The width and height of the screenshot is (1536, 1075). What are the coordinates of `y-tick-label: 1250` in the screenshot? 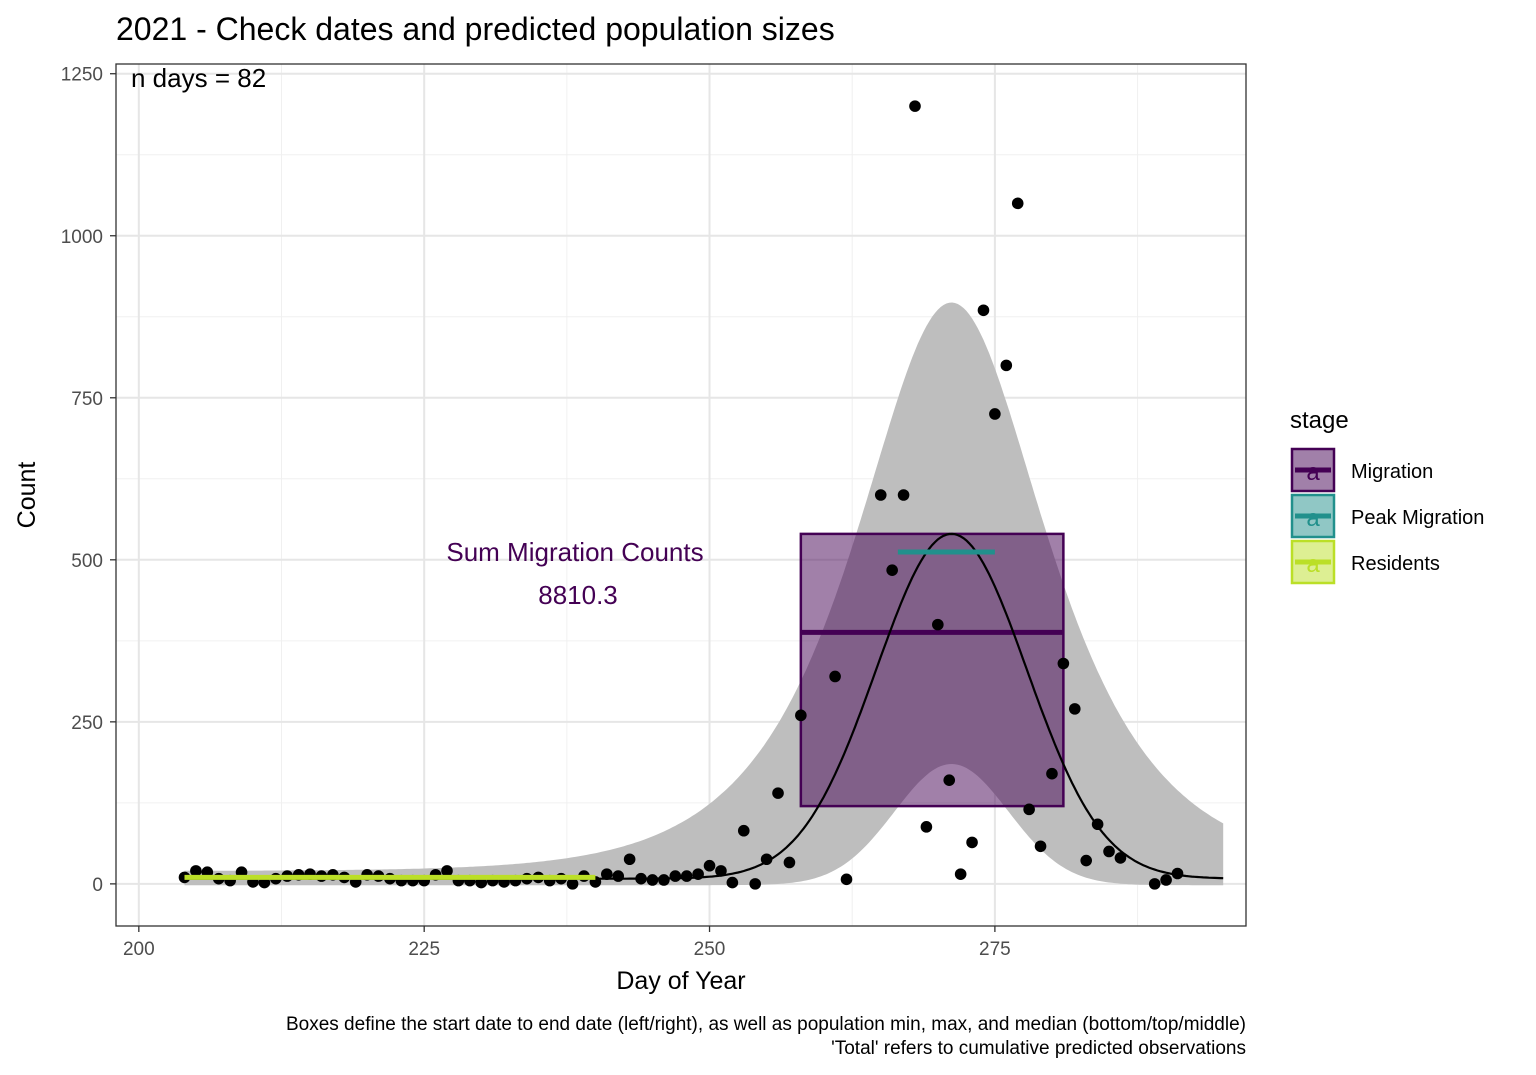 It's located at (82, 75).